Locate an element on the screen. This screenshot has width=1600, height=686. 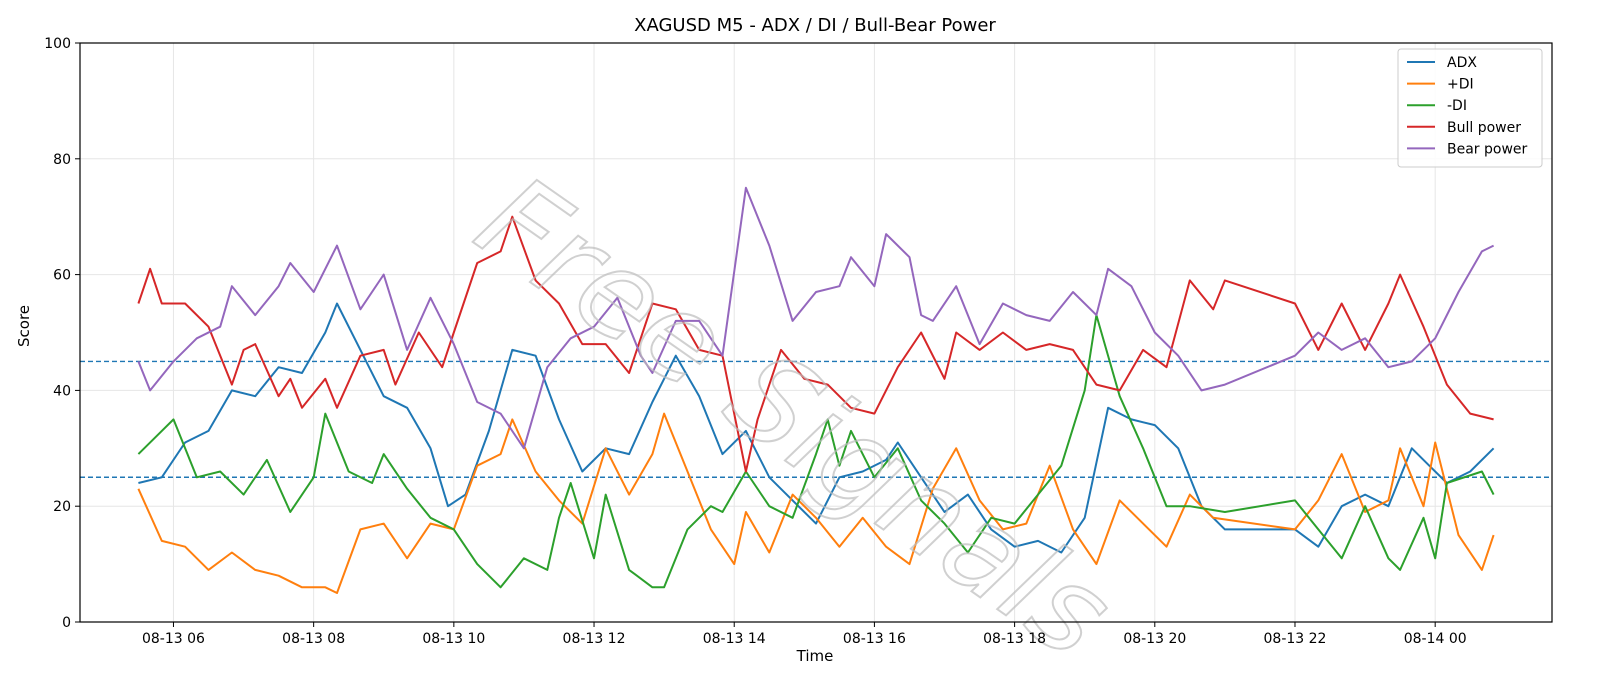
legend-box is located at coordinates (1470, 108).